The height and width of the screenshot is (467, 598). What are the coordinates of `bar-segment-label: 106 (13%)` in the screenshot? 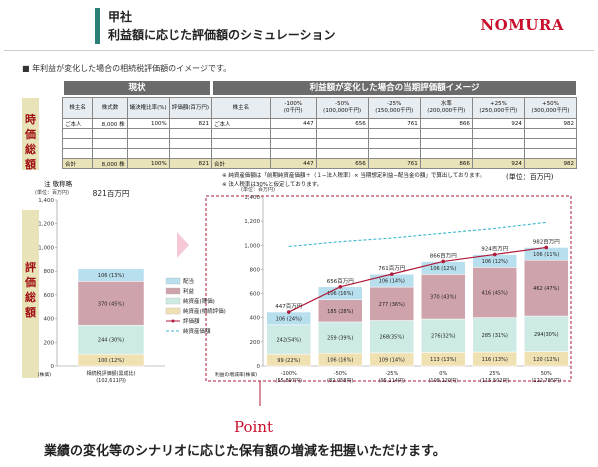 It's located at (111, 276).